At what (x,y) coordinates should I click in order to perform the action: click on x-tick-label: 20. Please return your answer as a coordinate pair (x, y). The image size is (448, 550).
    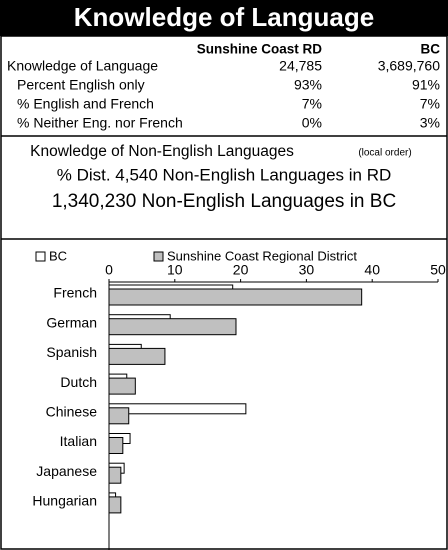
    Looking at the image, I should click on (241, 270).